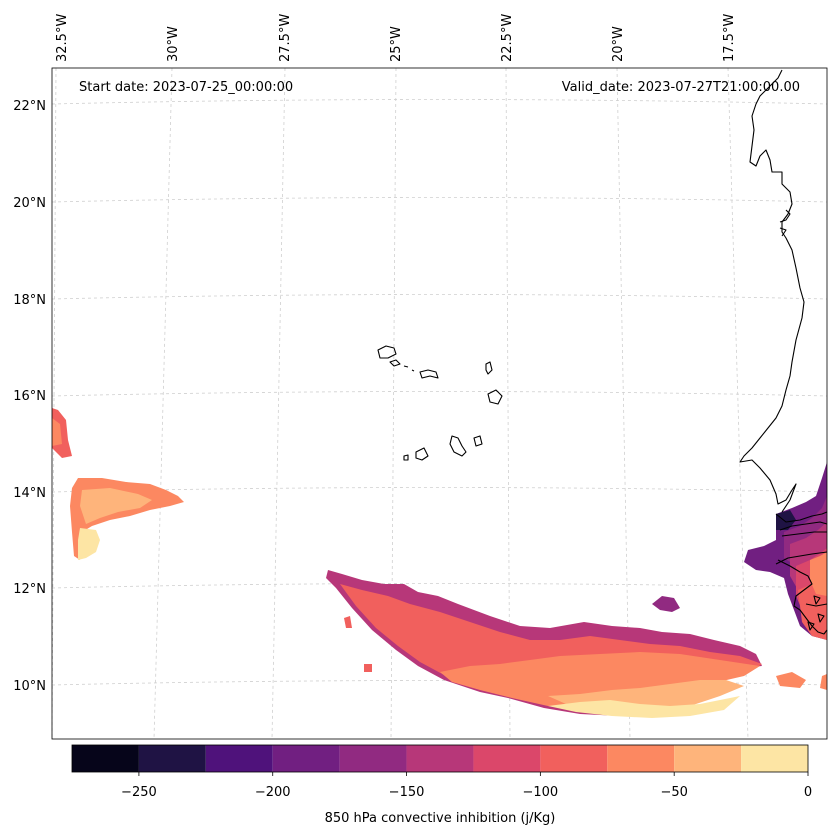 This screenshot has width=837, height=836. What do you see at coordinates (473, 774) in the screenshot?
I see `colorbar-ticks` at bounding box center [473, 774].